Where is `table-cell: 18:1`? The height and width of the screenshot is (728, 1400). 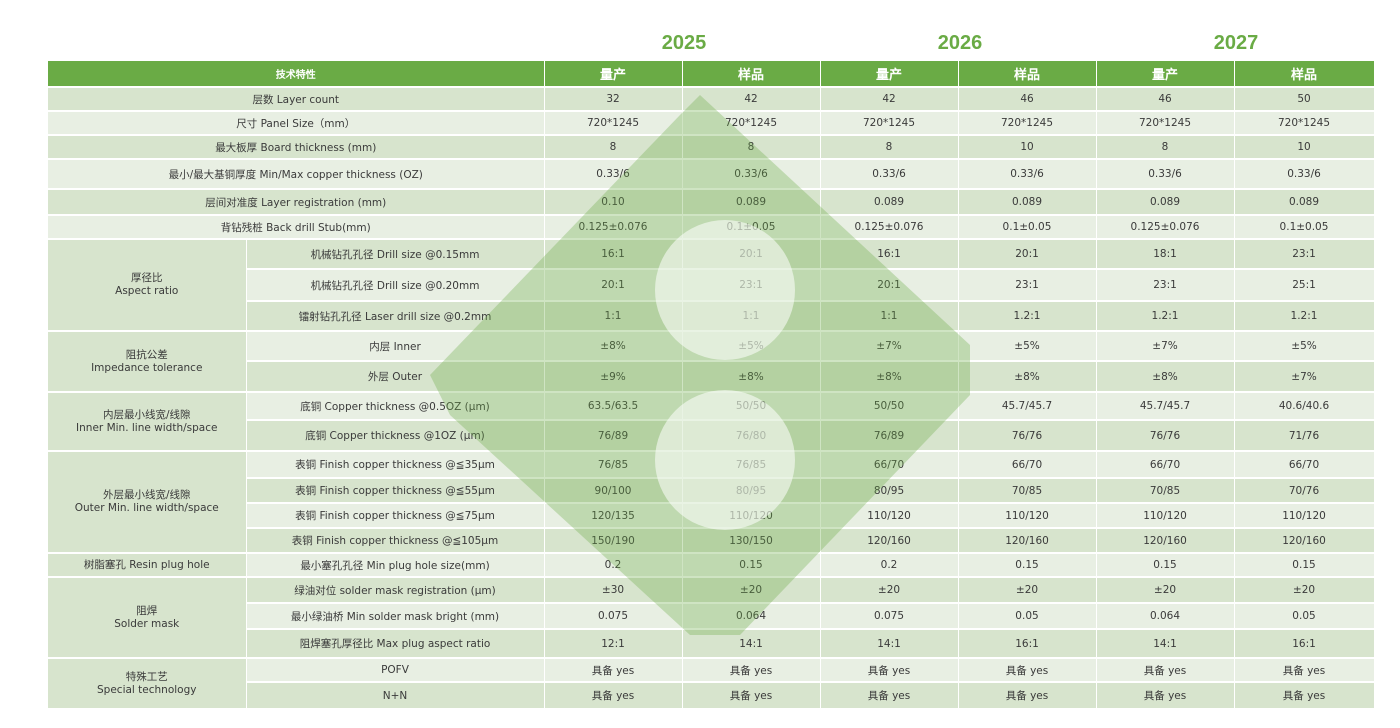 table-cell: 18:1 is located at coordinates (1165, 254).